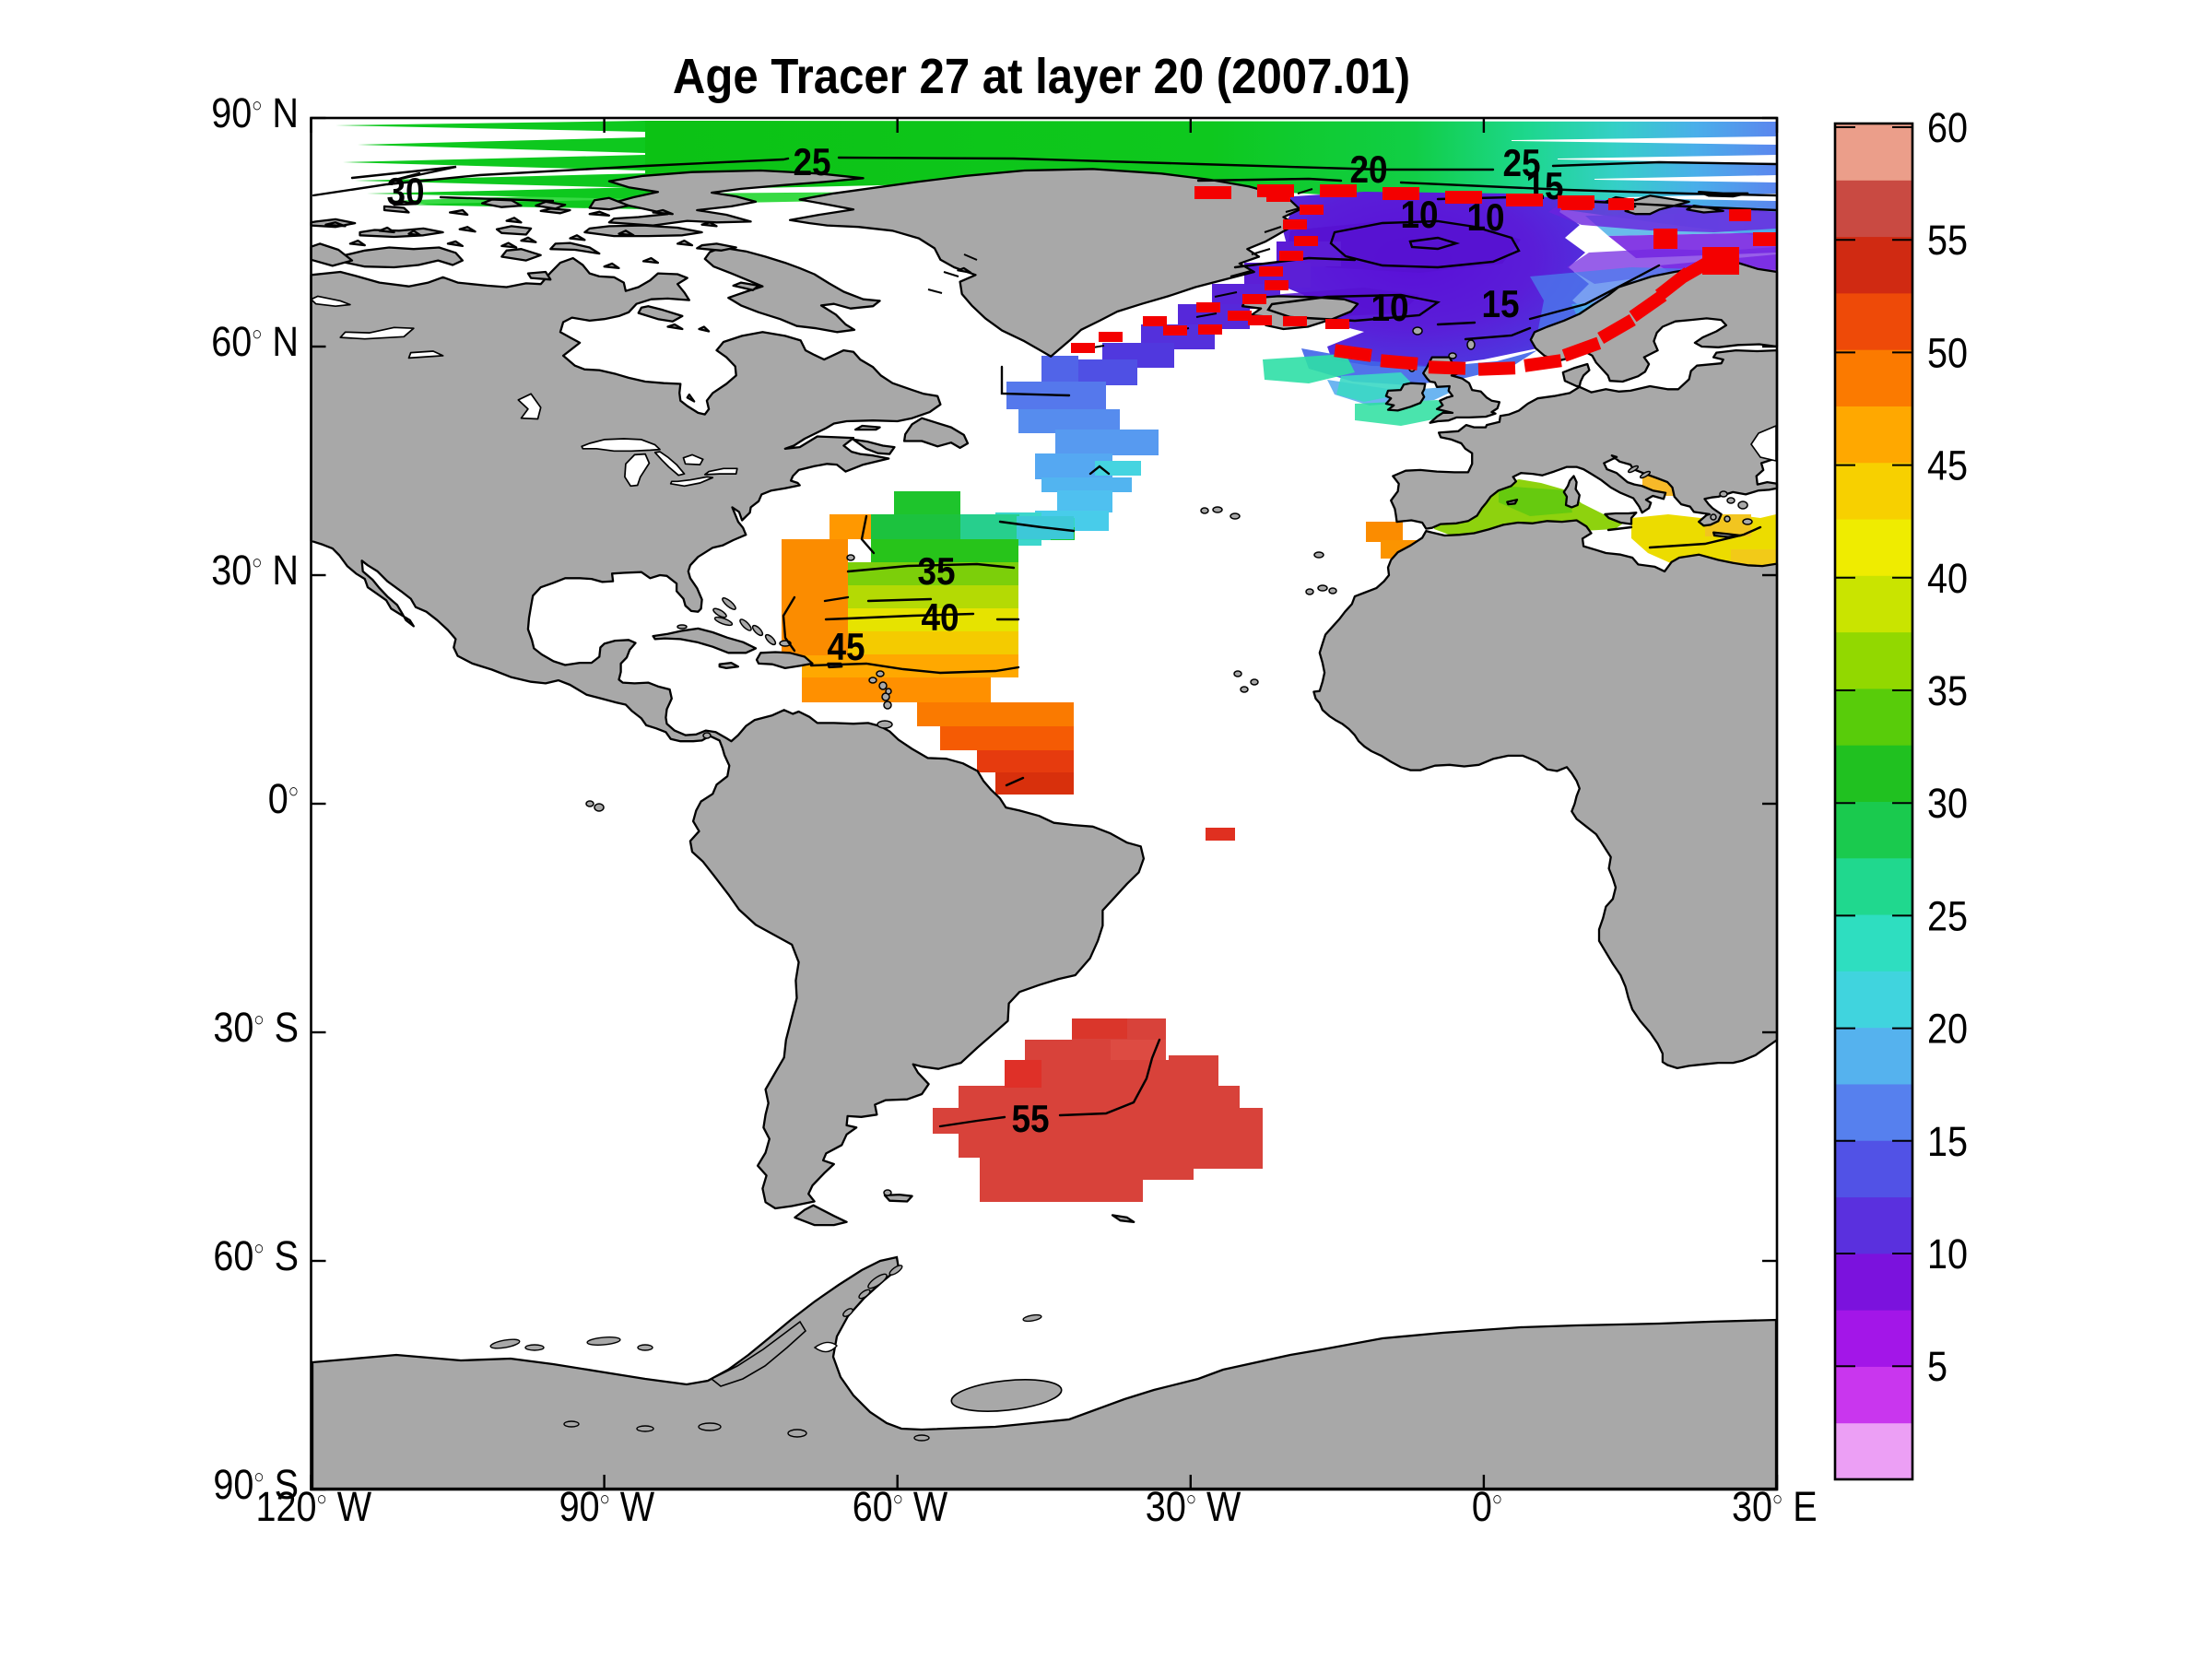 This screenshot has height=1660, width=2212. Describe the element at coordinates (255, 570) in the screenshot. I see `svg-text: 30○ N` at that location.